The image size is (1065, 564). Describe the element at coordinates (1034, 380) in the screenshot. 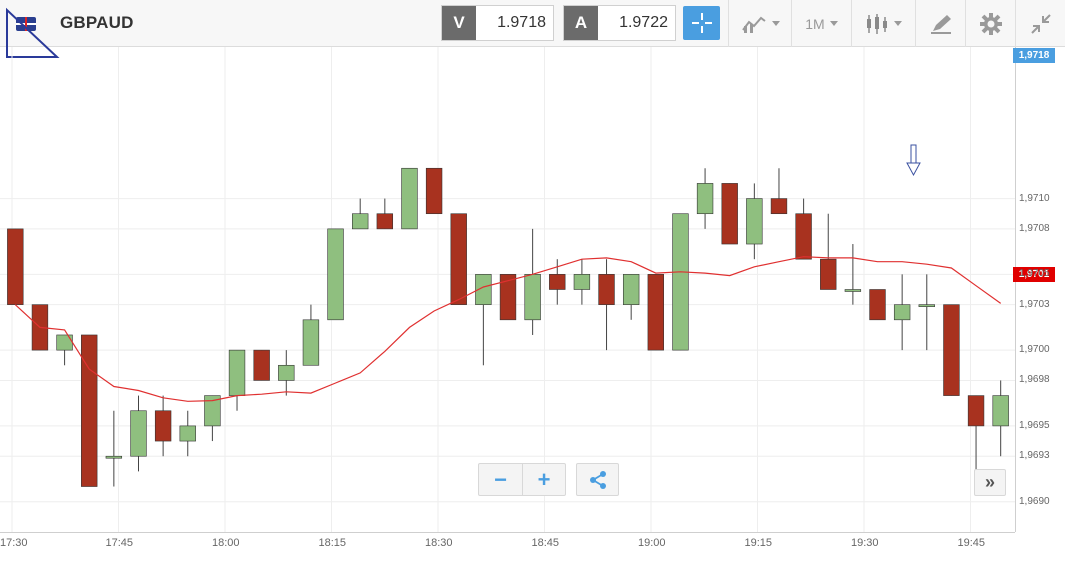

I see `price-tick-label: 1,9698` at that location.